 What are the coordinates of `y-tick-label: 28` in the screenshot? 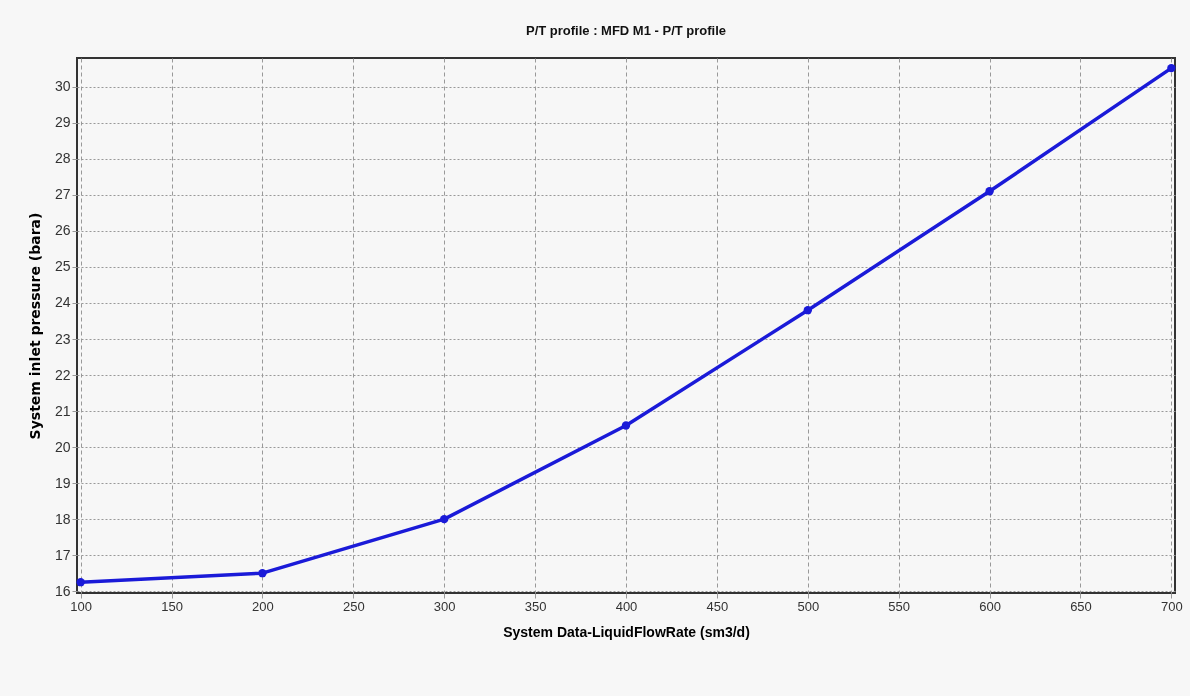 It's located at (62, 158).